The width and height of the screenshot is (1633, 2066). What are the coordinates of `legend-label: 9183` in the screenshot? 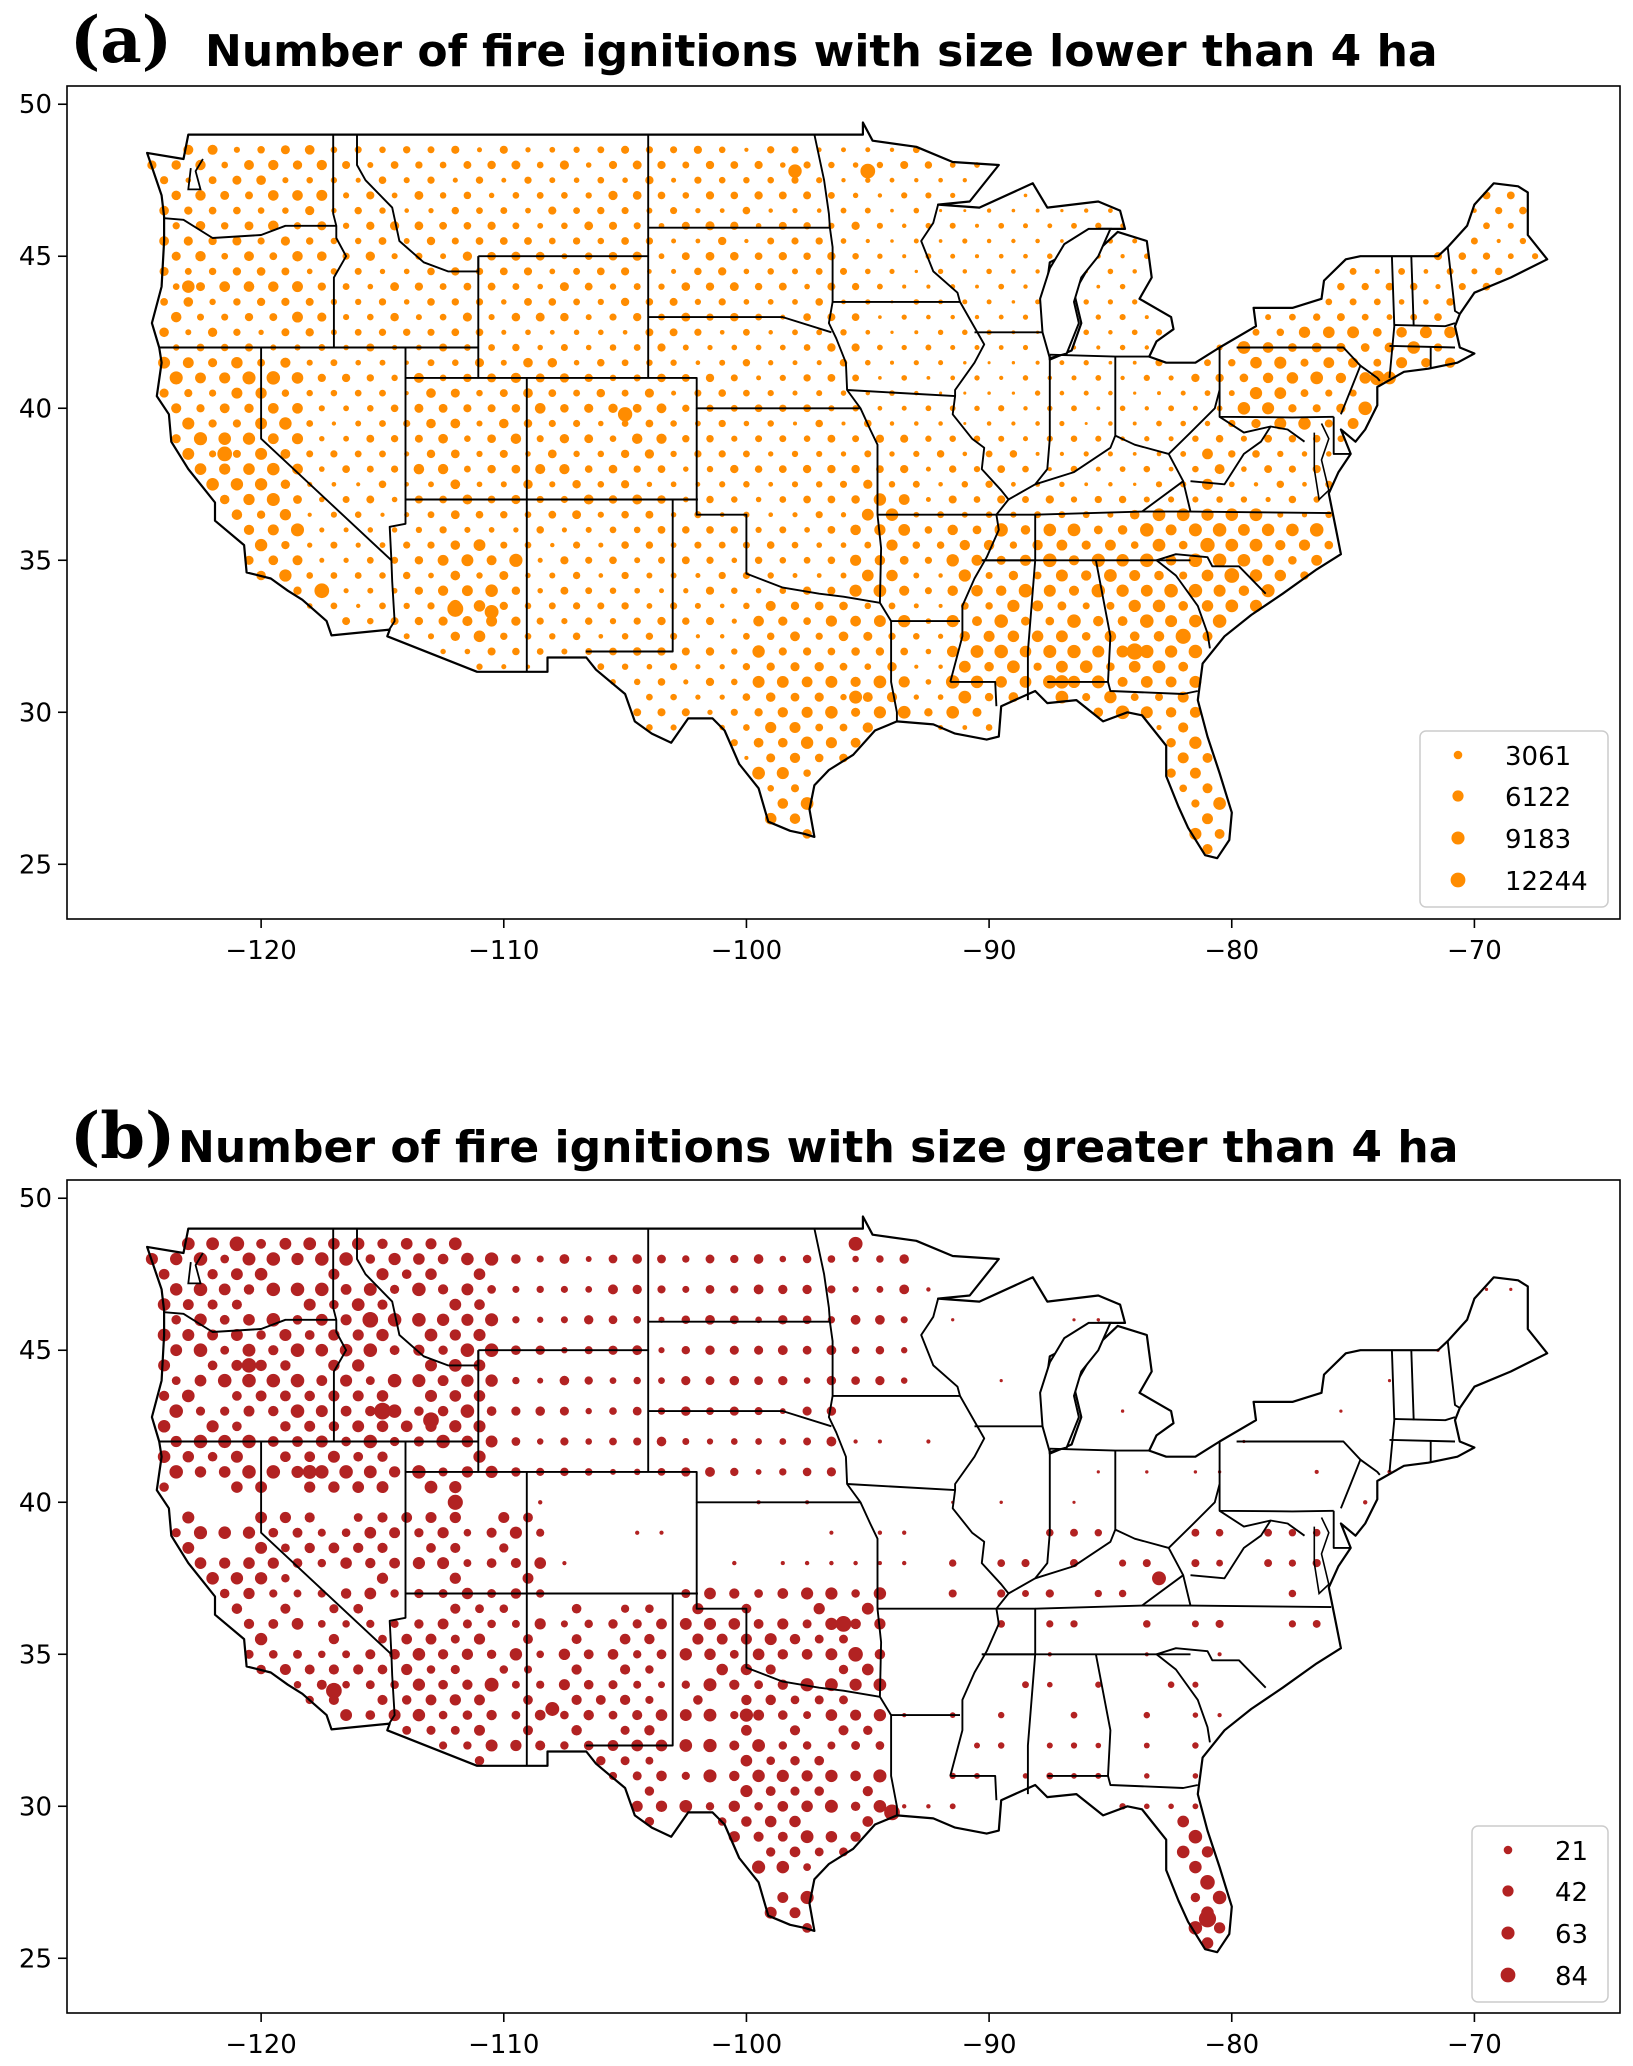 It's located at (1538, 840).